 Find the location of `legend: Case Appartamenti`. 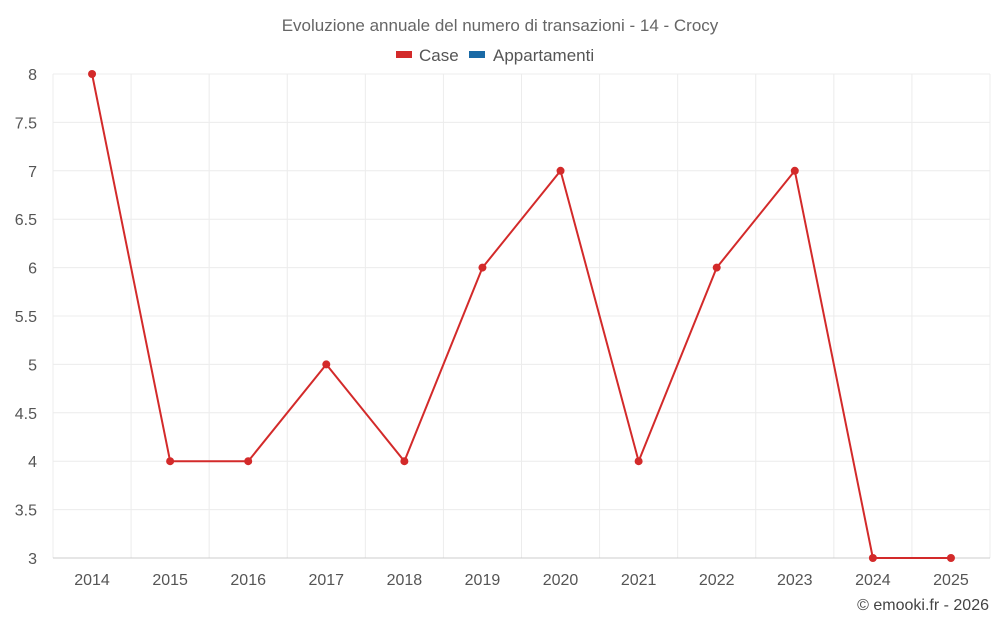

legend: Case Appartamenti is located at coordinates (495, 55).